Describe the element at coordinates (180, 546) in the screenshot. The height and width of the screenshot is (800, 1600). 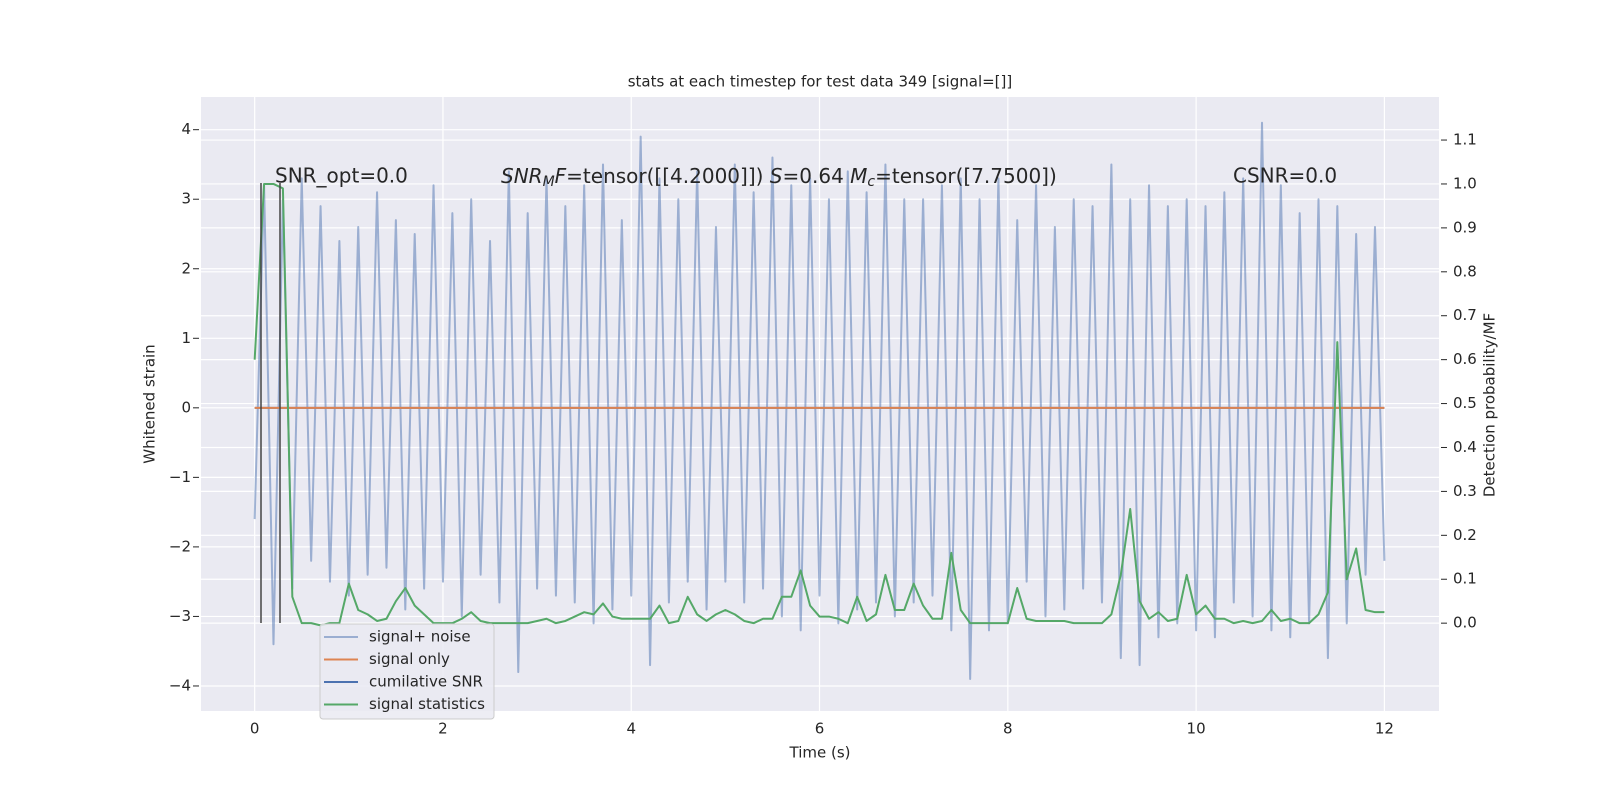
I see `y-tick-label: −2` at that location.